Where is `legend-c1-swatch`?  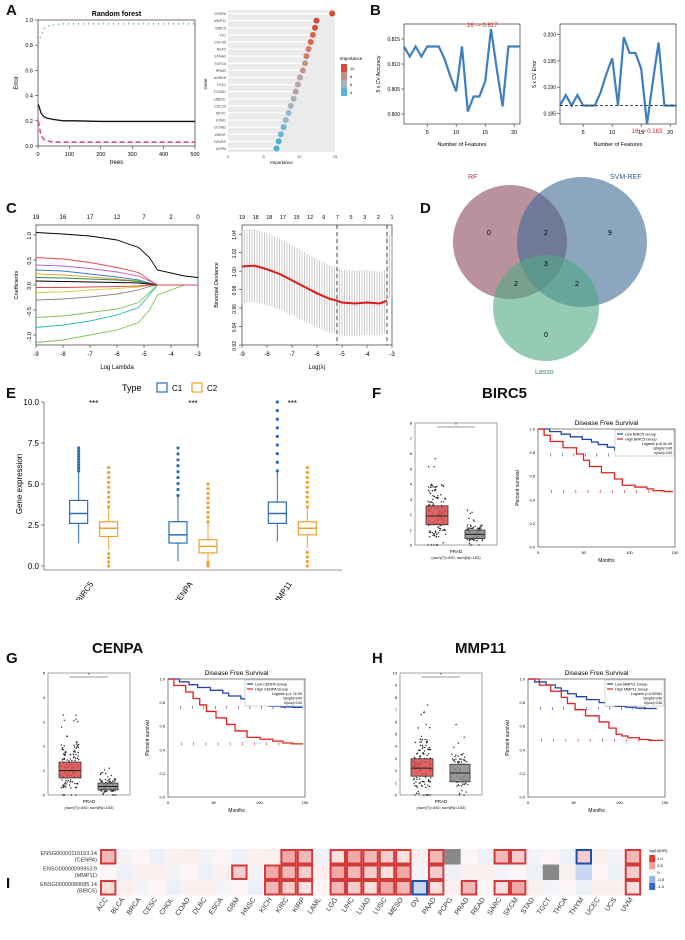 legend-c1-swatch is located at coordinates (162, 387).